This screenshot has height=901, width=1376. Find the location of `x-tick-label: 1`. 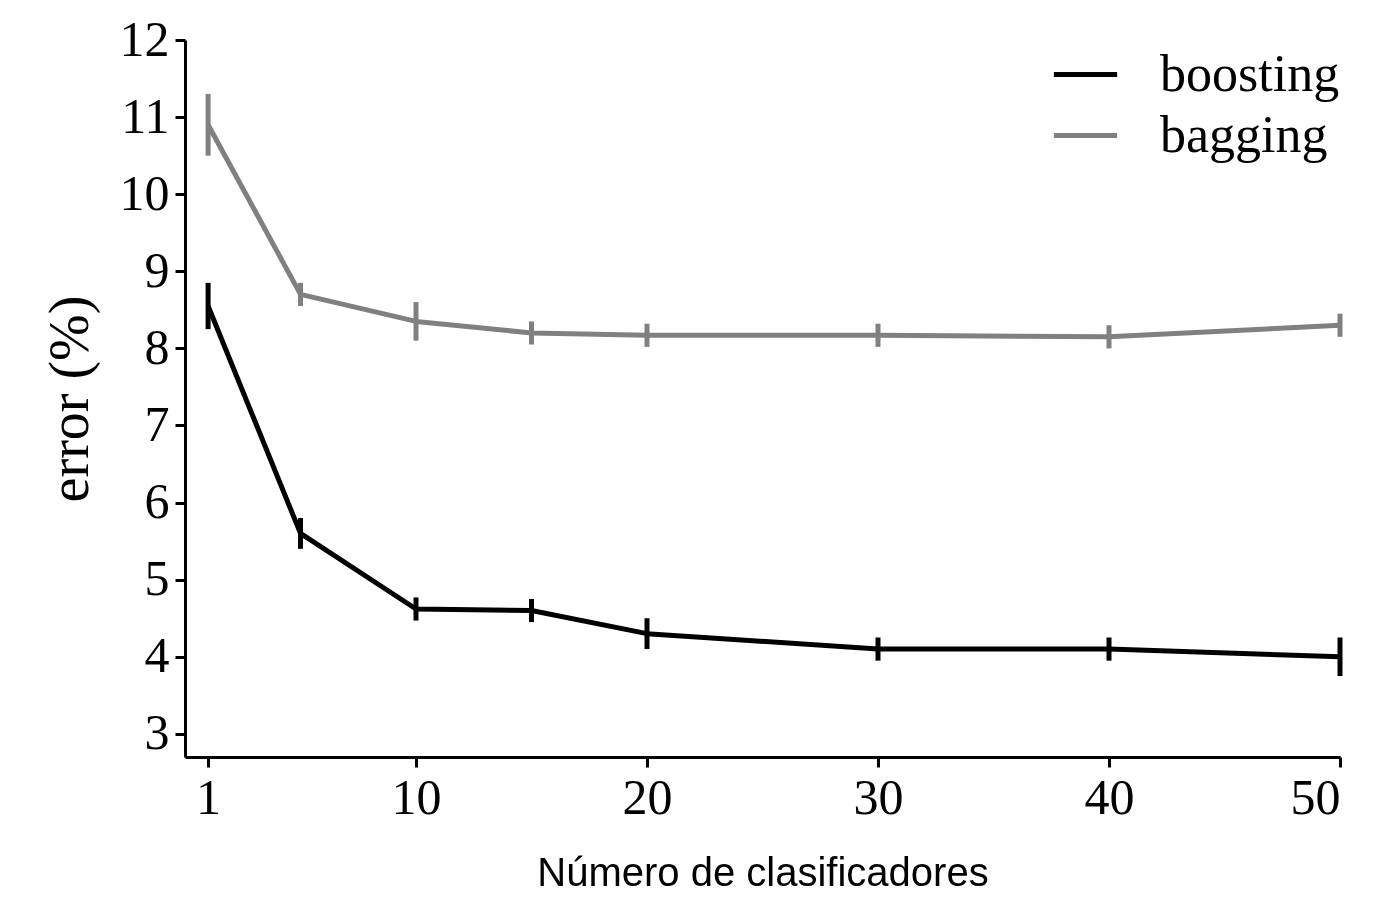

x-tick-label: 1 is located at coordinates (209, 796).